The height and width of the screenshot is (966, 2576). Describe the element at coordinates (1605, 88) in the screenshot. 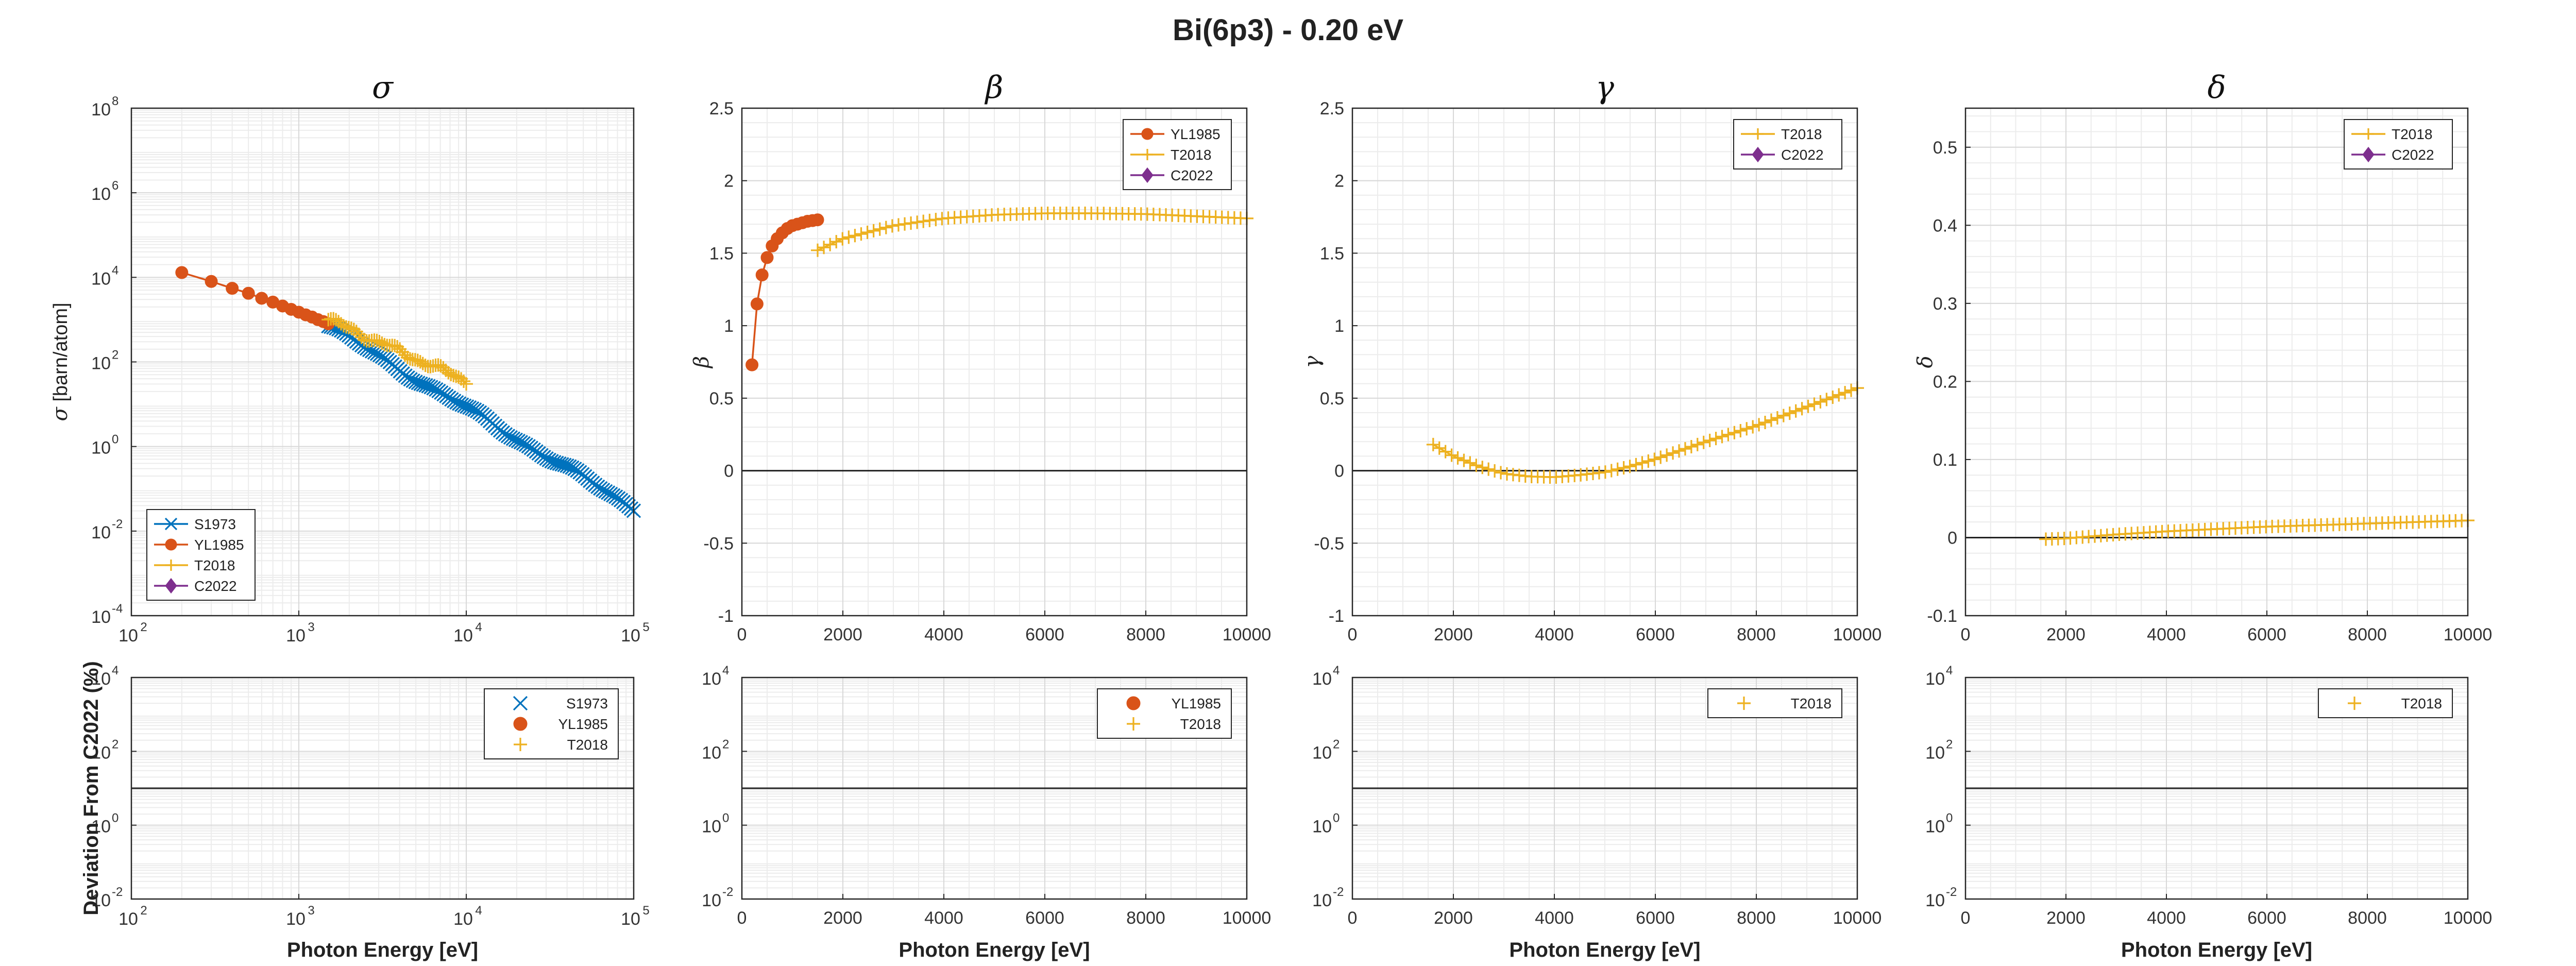

I see `panel-title: γ` at that location.